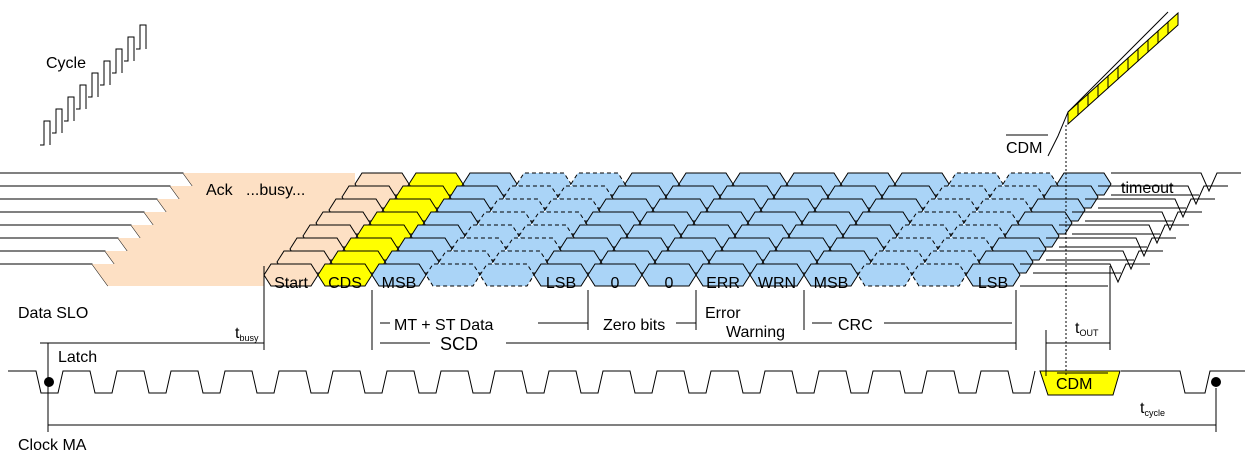 The width and height of the screenshot is (1250, 456). I want to click on clock-ma-line, so click(522, 382).